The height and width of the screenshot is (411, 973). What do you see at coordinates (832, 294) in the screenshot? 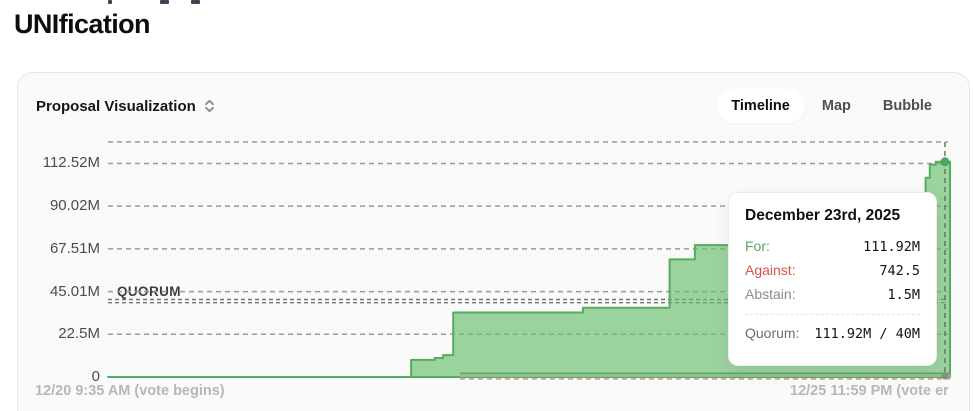
I see `tooltip-abstain-row: Abstain: 1.5M` at bounding box center [832, 294].